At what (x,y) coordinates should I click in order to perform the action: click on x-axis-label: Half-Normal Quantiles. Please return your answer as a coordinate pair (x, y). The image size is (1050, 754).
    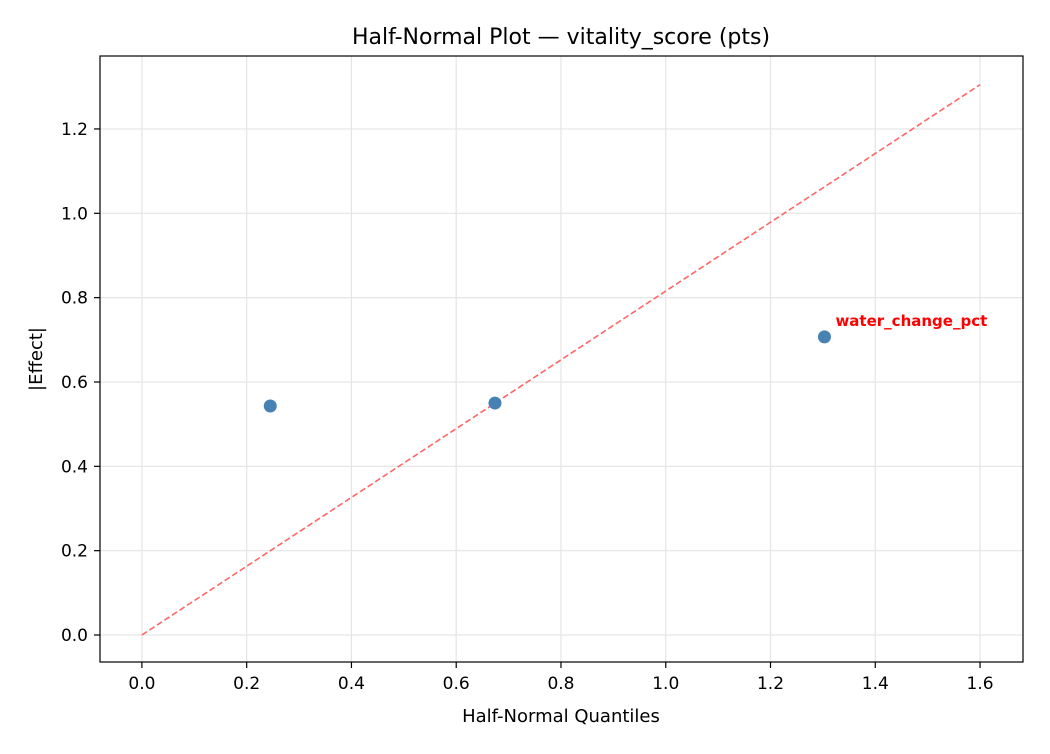
    Looking at the image, I should click on (561, 716).